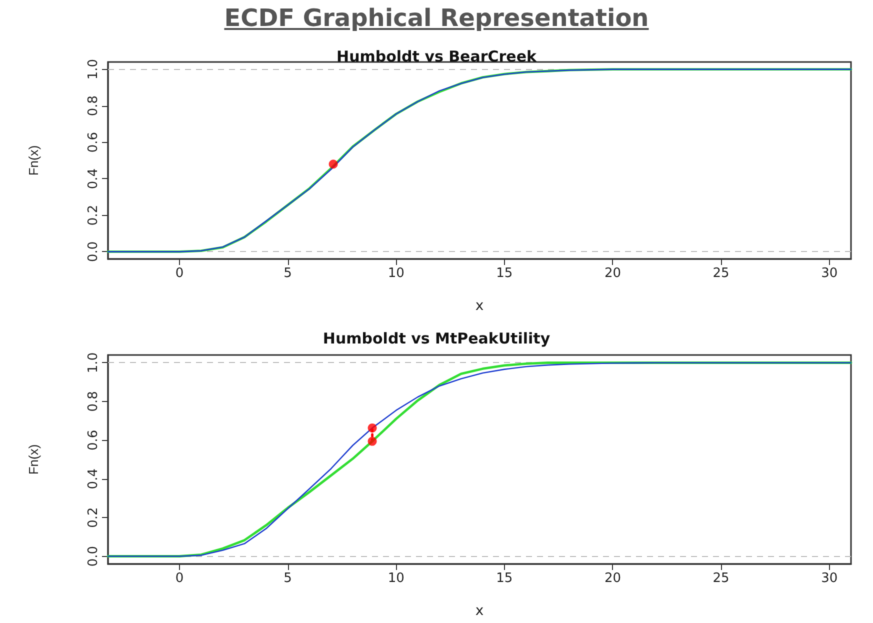  I want to click on chart-title: Humboldt vs MtPeakUtility, so click(436, 339).